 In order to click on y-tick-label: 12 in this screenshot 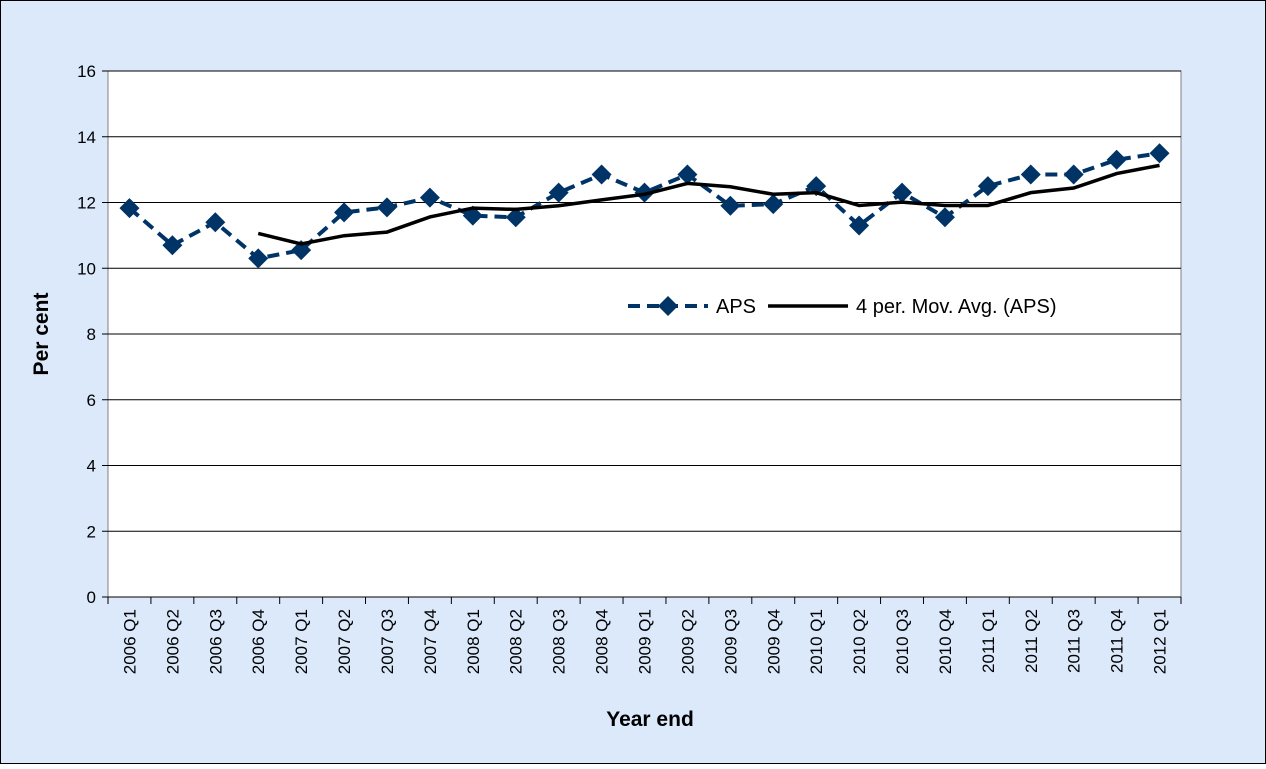, I will do `click(86, 203)`.